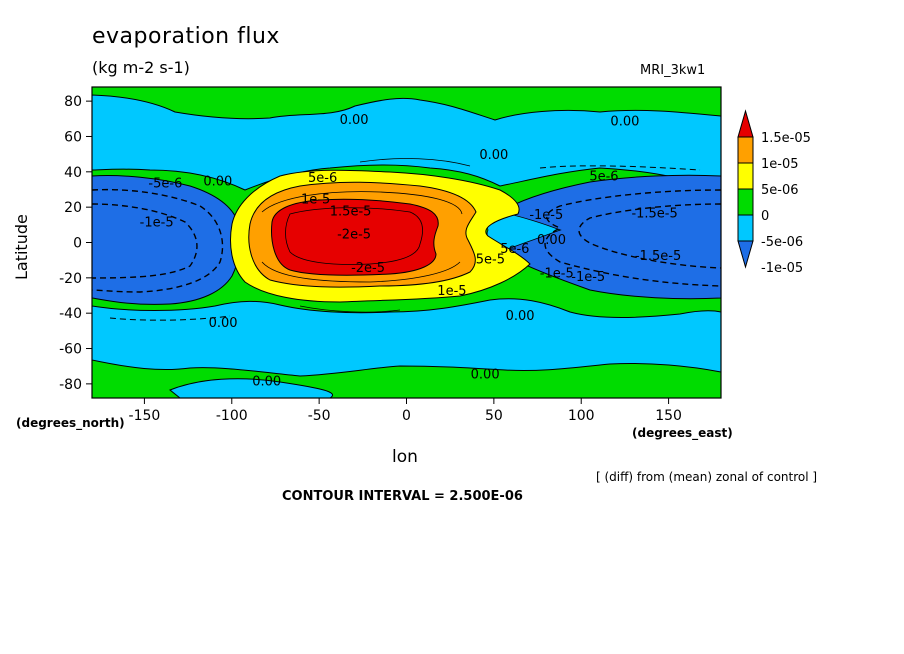 Image resolution: width=904 pixels, height=654 pixels. What do you see at coordinates (654, 213) in the screenshot?
I see `contour-label-19: -1.5e-5` at bounding box center [654, 213].